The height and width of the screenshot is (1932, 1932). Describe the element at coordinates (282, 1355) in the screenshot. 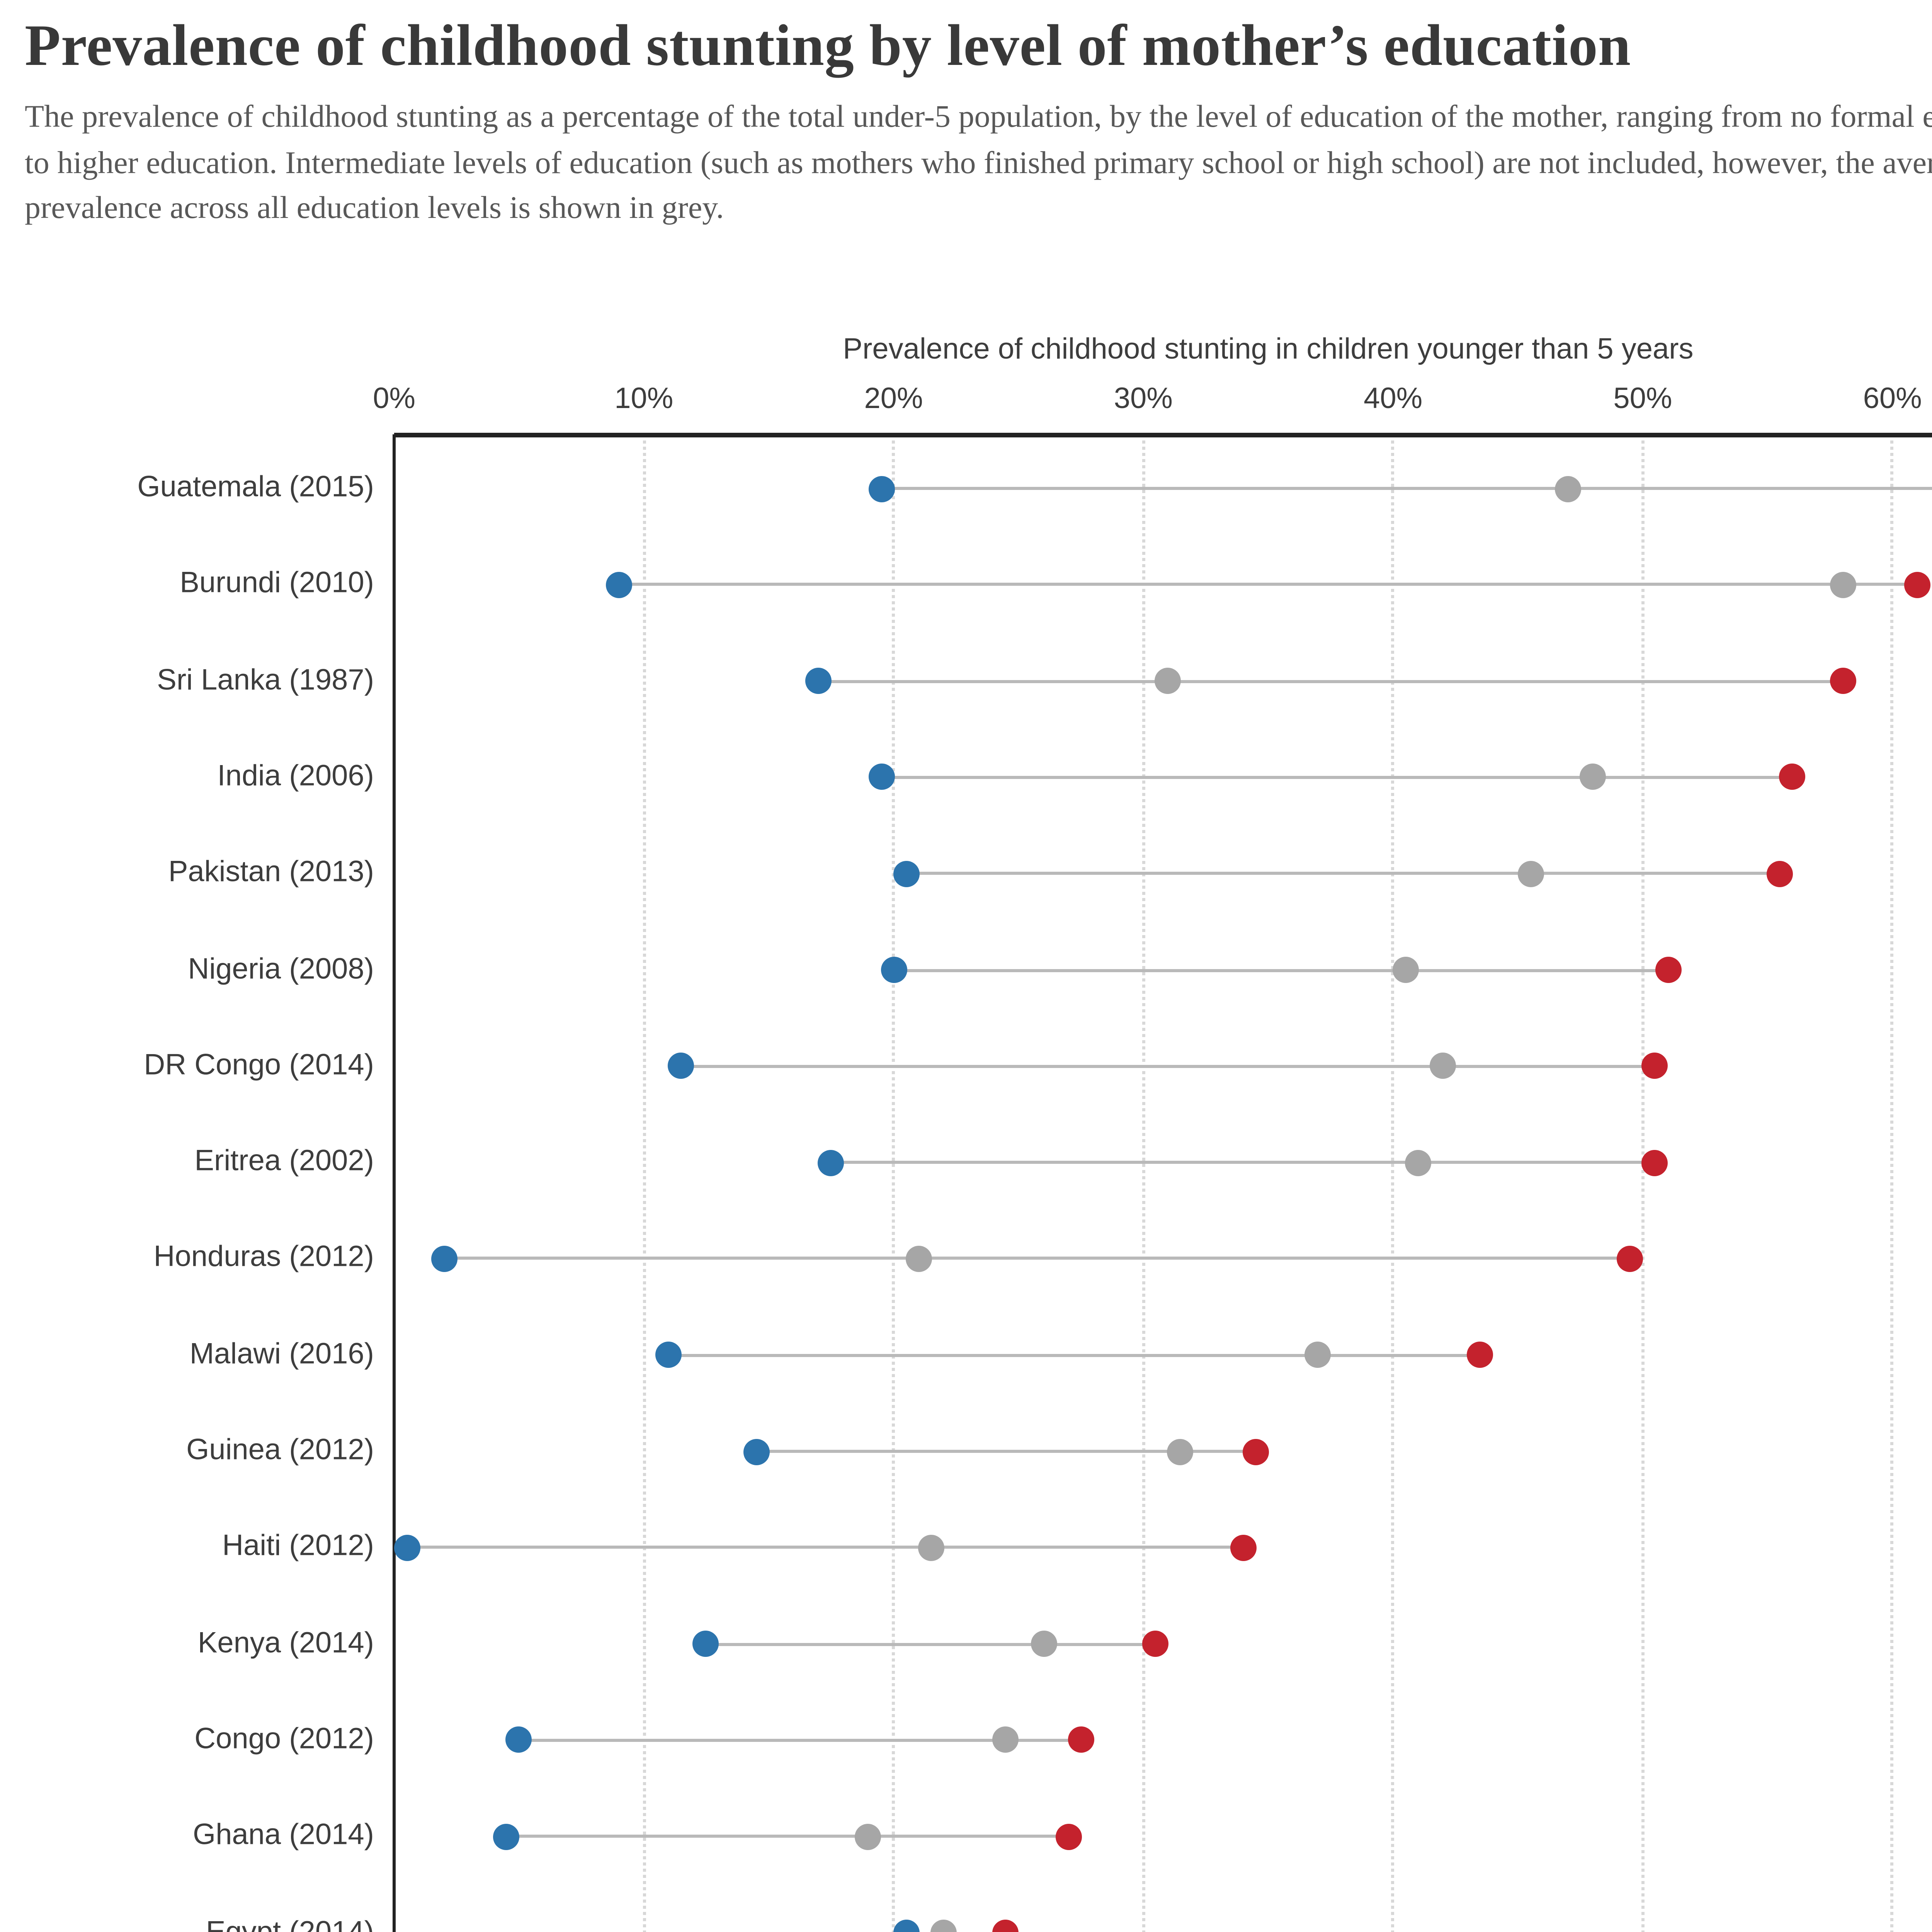

I see `country-label: Malawi (2016)` at that location.